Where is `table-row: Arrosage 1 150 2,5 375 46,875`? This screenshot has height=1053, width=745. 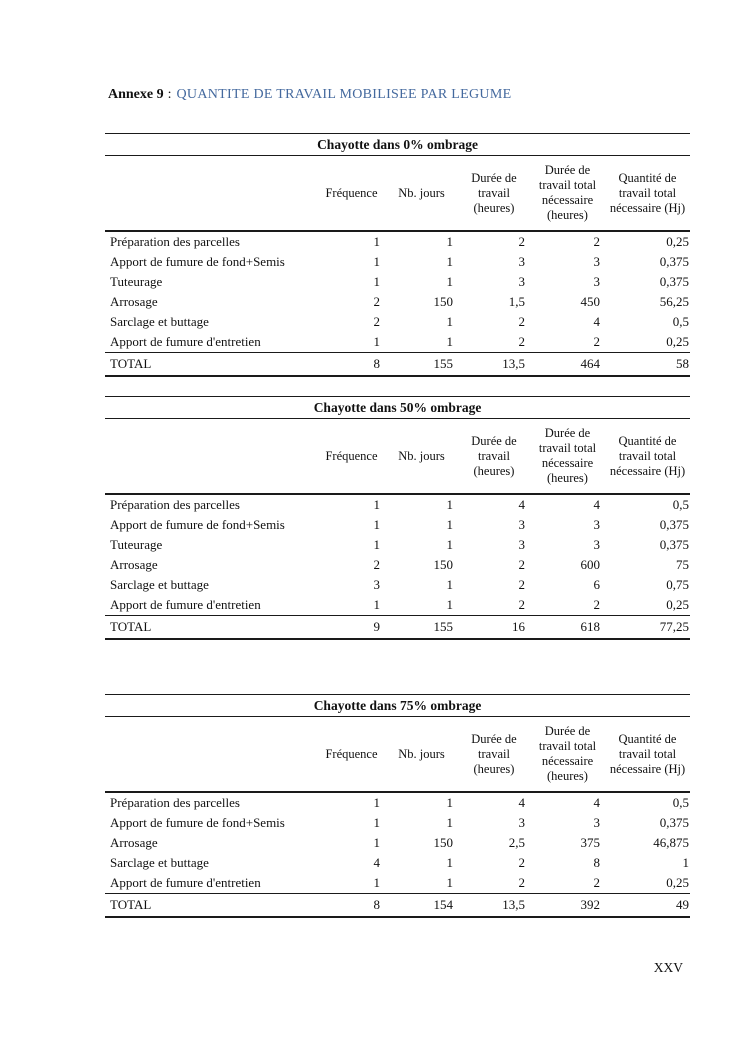
table-row: Arrosage 1 150 2,5 375 46,875 is located at coordinates (397, 843).